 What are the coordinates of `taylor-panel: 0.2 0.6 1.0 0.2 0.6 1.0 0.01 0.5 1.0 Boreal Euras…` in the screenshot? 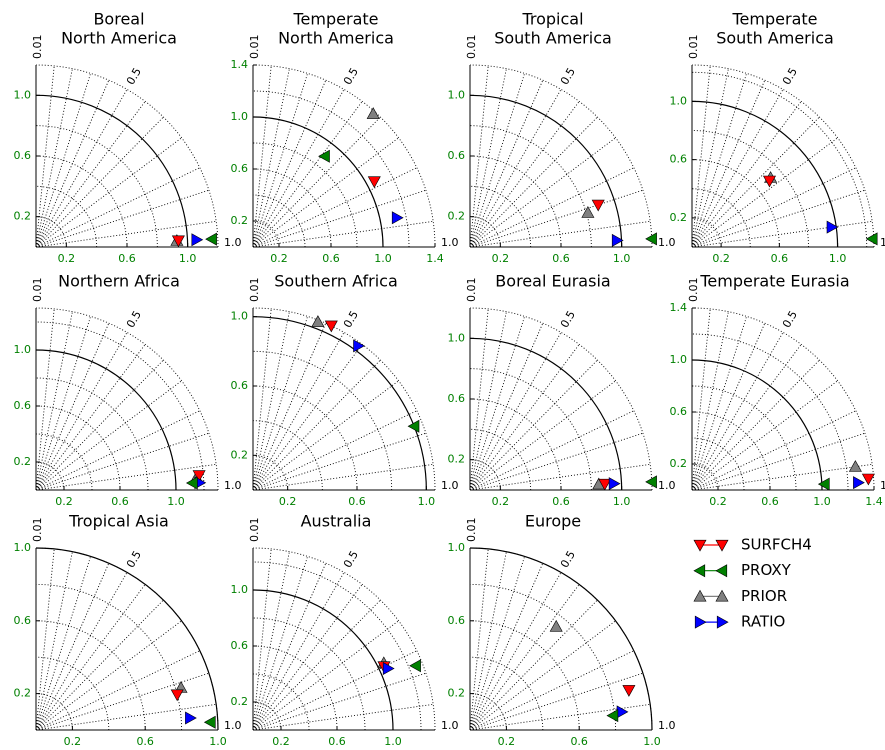 It's located at (562, 390).